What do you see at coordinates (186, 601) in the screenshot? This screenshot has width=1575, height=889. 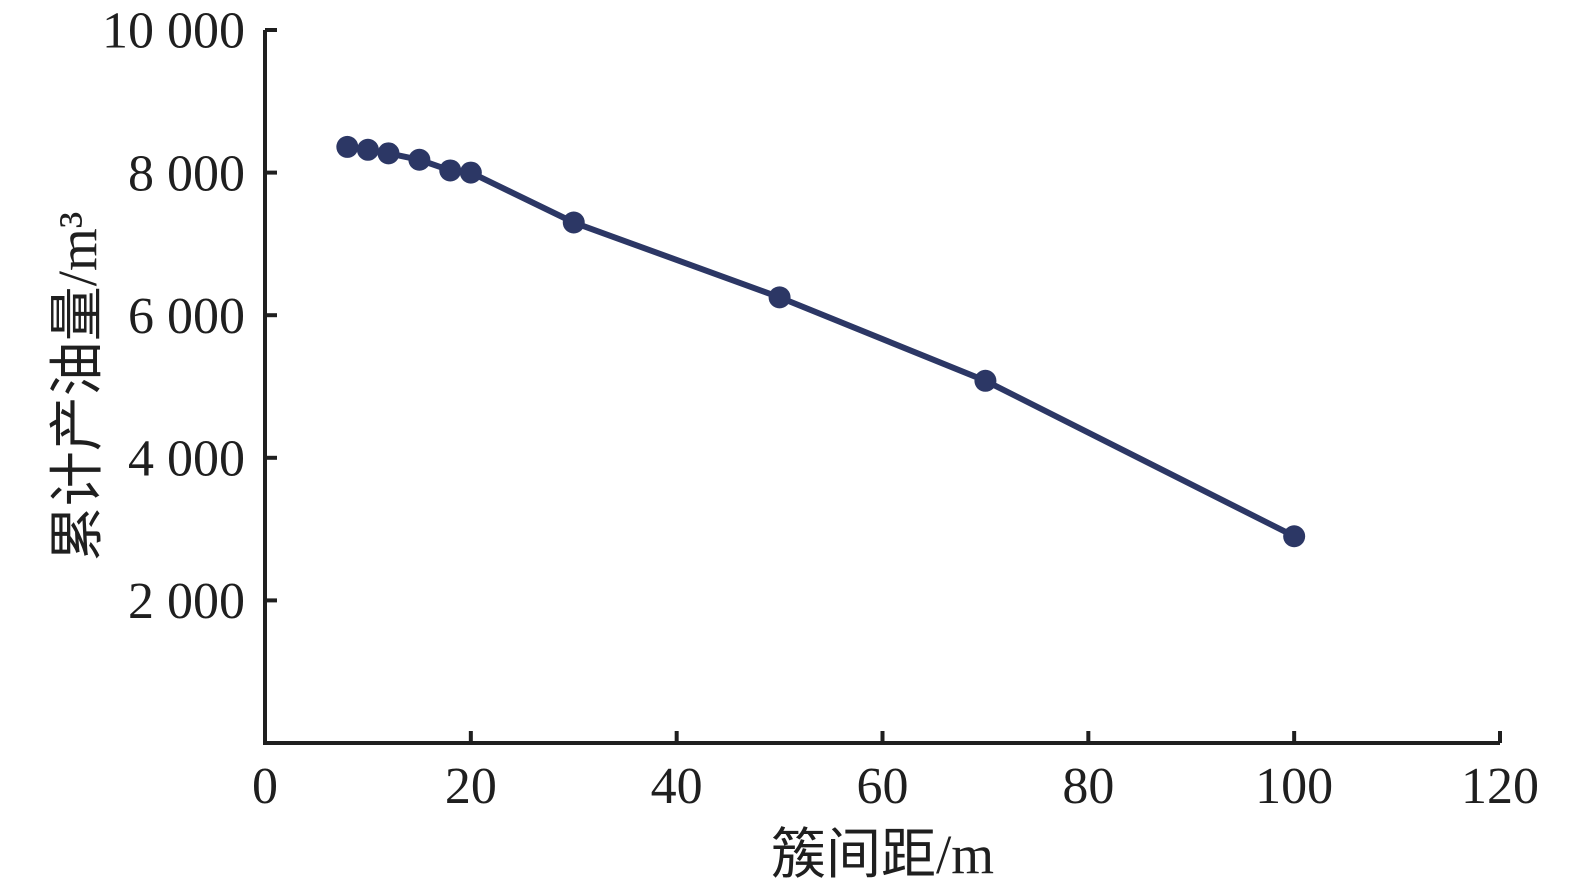 I see `y-tick-label: 2 000` at bounding box center [186, 601].